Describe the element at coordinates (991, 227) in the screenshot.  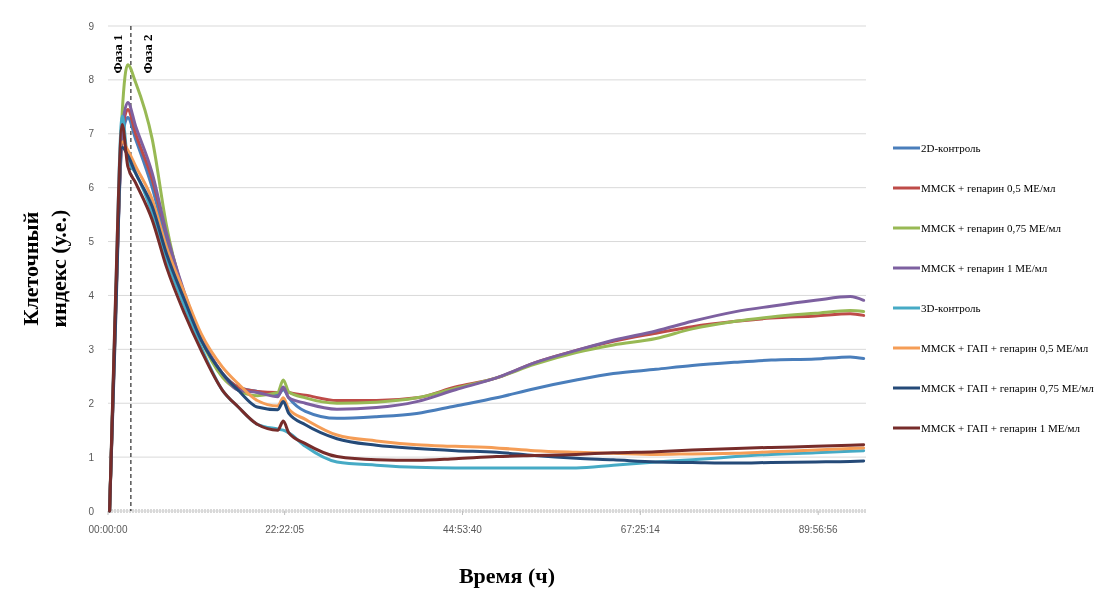
I see `legend-label: ММСК + гепарин 0,75 МЕ/мл` at that location.